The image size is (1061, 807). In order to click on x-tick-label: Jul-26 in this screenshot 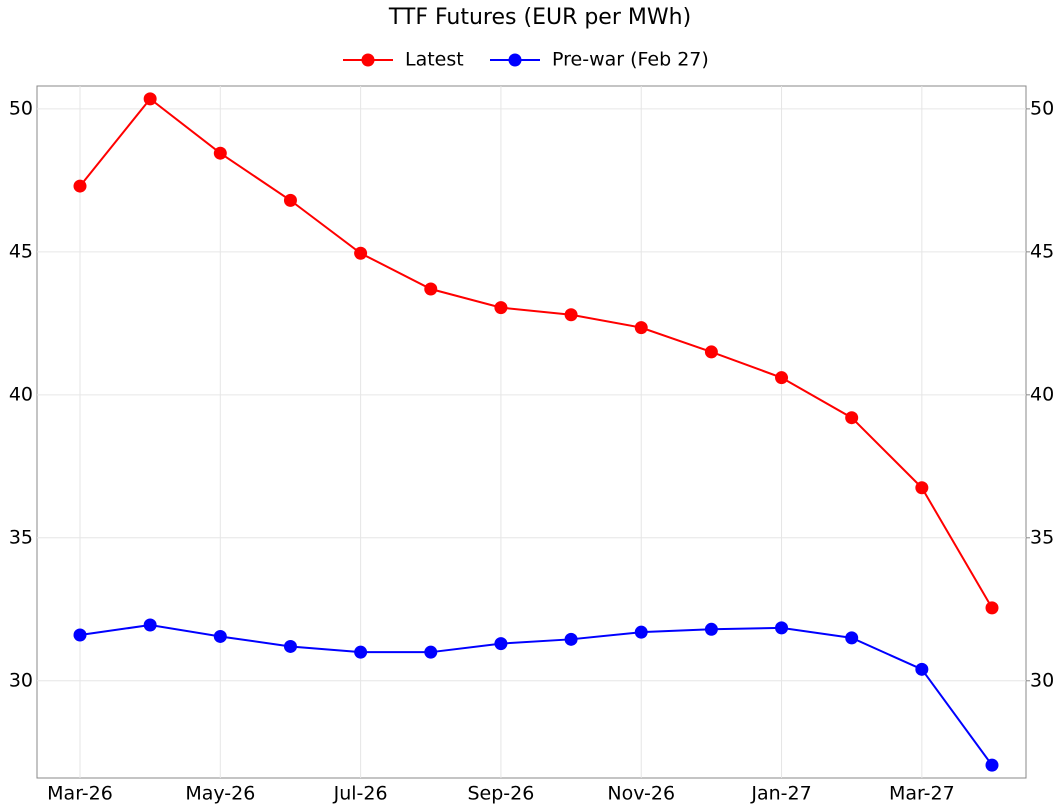, I will do `click(360, 794)`.